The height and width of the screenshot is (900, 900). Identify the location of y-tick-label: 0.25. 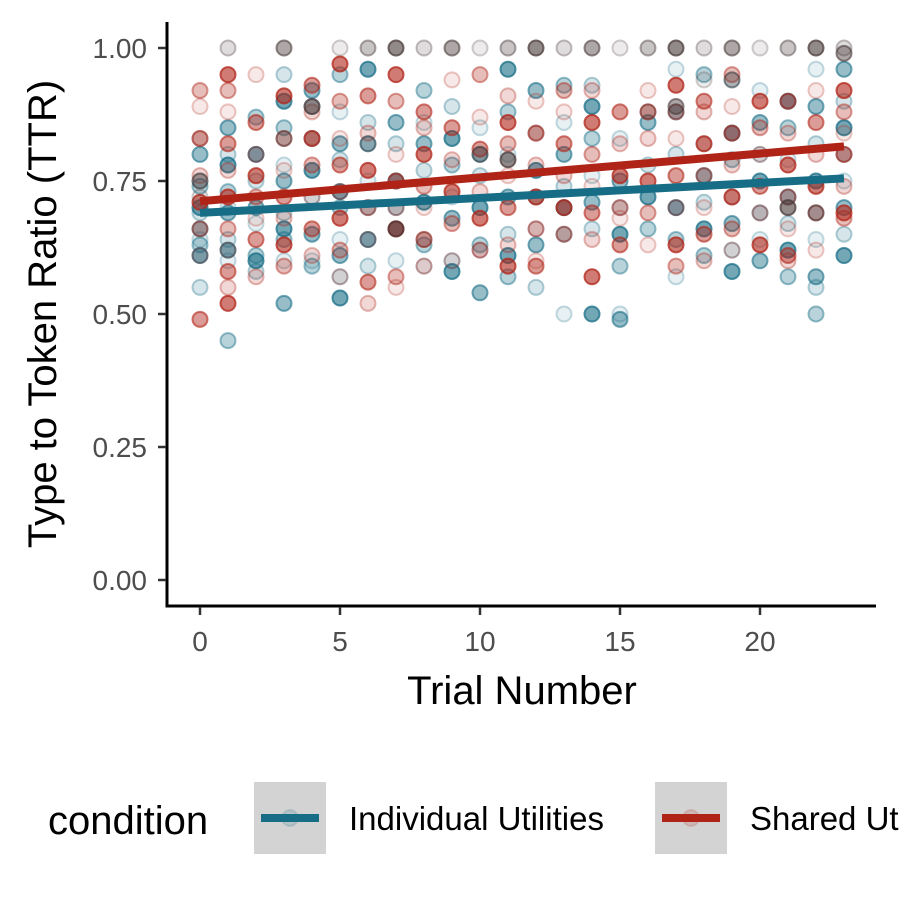
(120, 447).